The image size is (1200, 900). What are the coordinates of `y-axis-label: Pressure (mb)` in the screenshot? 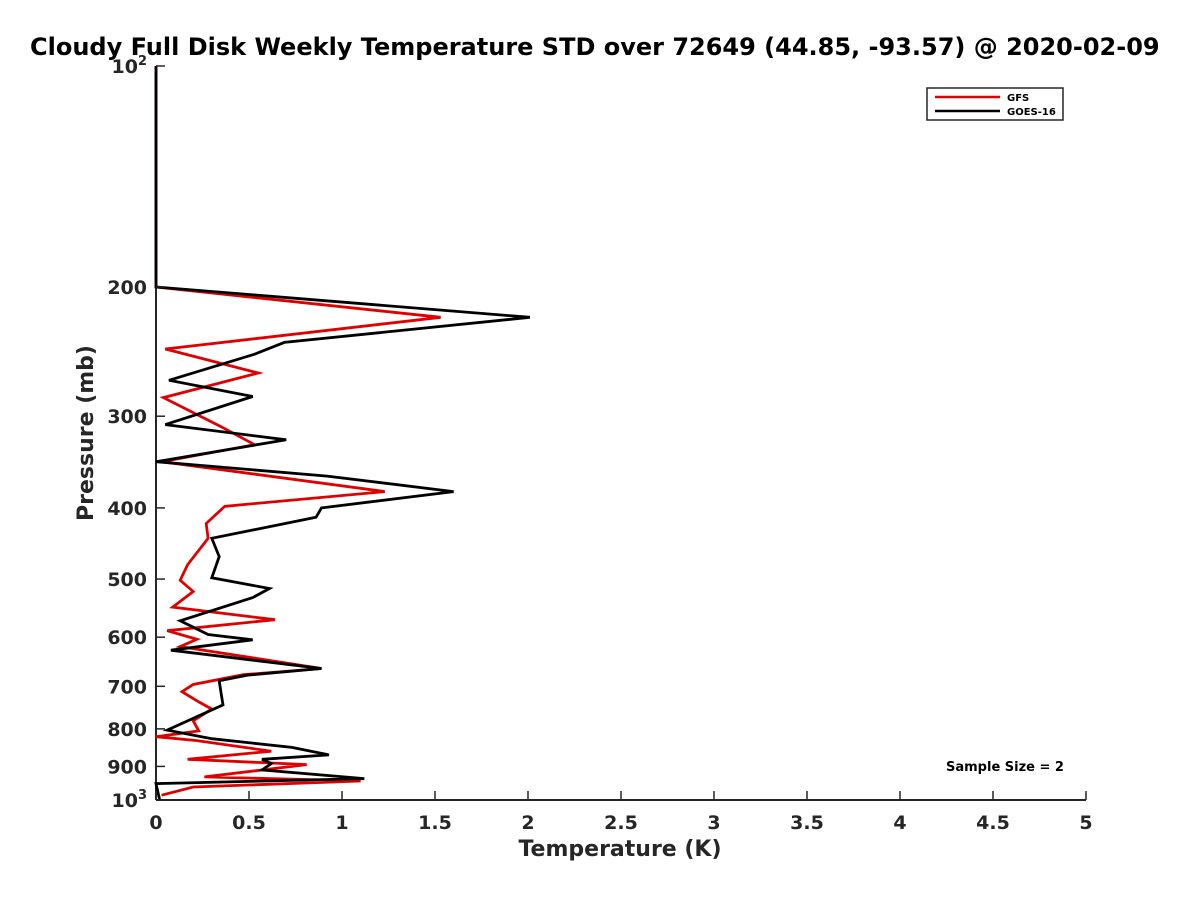 It's located at (86, 433).